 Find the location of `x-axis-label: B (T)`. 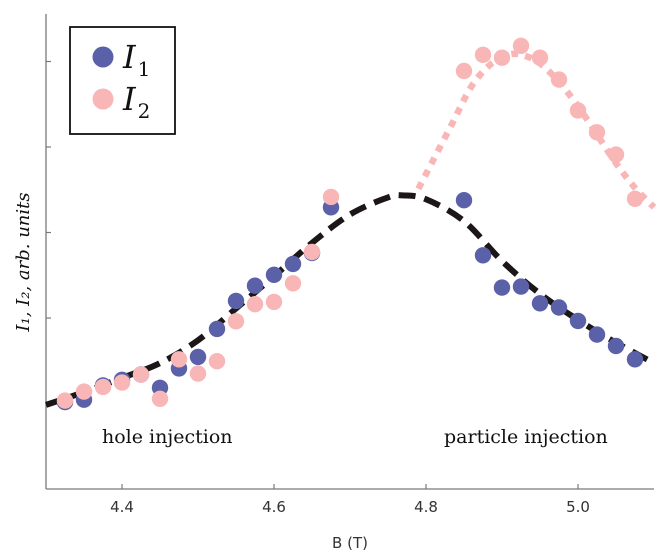

x-axis-label: B (T) is located at coordinates (350, 543).